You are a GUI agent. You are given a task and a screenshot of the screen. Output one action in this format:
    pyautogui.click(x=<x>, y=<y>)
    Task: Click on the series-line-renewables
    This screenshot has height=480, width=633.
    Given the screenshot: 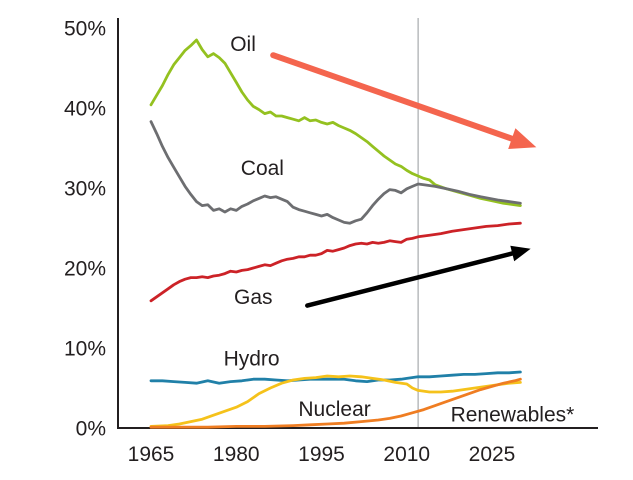 What is the action you would take?
    pyautogui.click(x=335, y=403)
    